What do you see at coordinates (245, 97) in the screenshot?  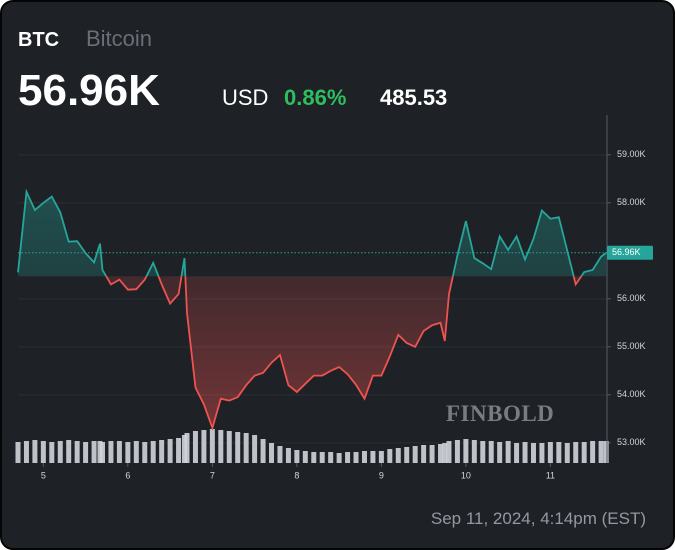 I see `currency: USD` at bounding box center [245, 97].